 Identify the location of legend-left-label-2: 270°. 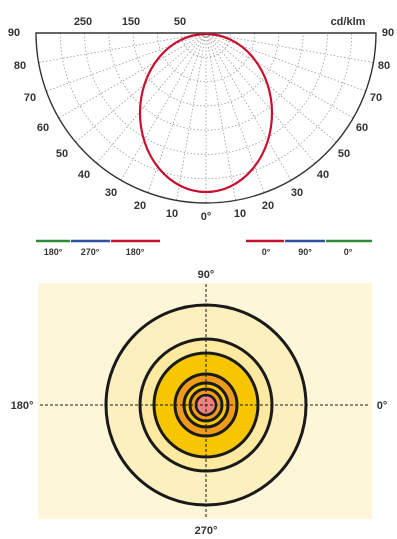
(90, 252).